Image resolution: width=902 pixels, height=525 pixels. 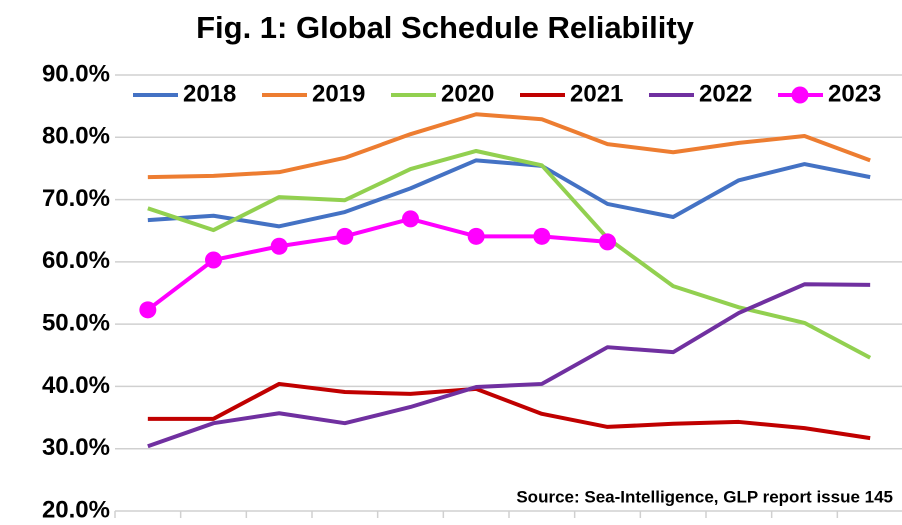 What do you see at coordinates (800, 95) in the screenshot?
I see `legend-marker` at bounding box center [800, 95].